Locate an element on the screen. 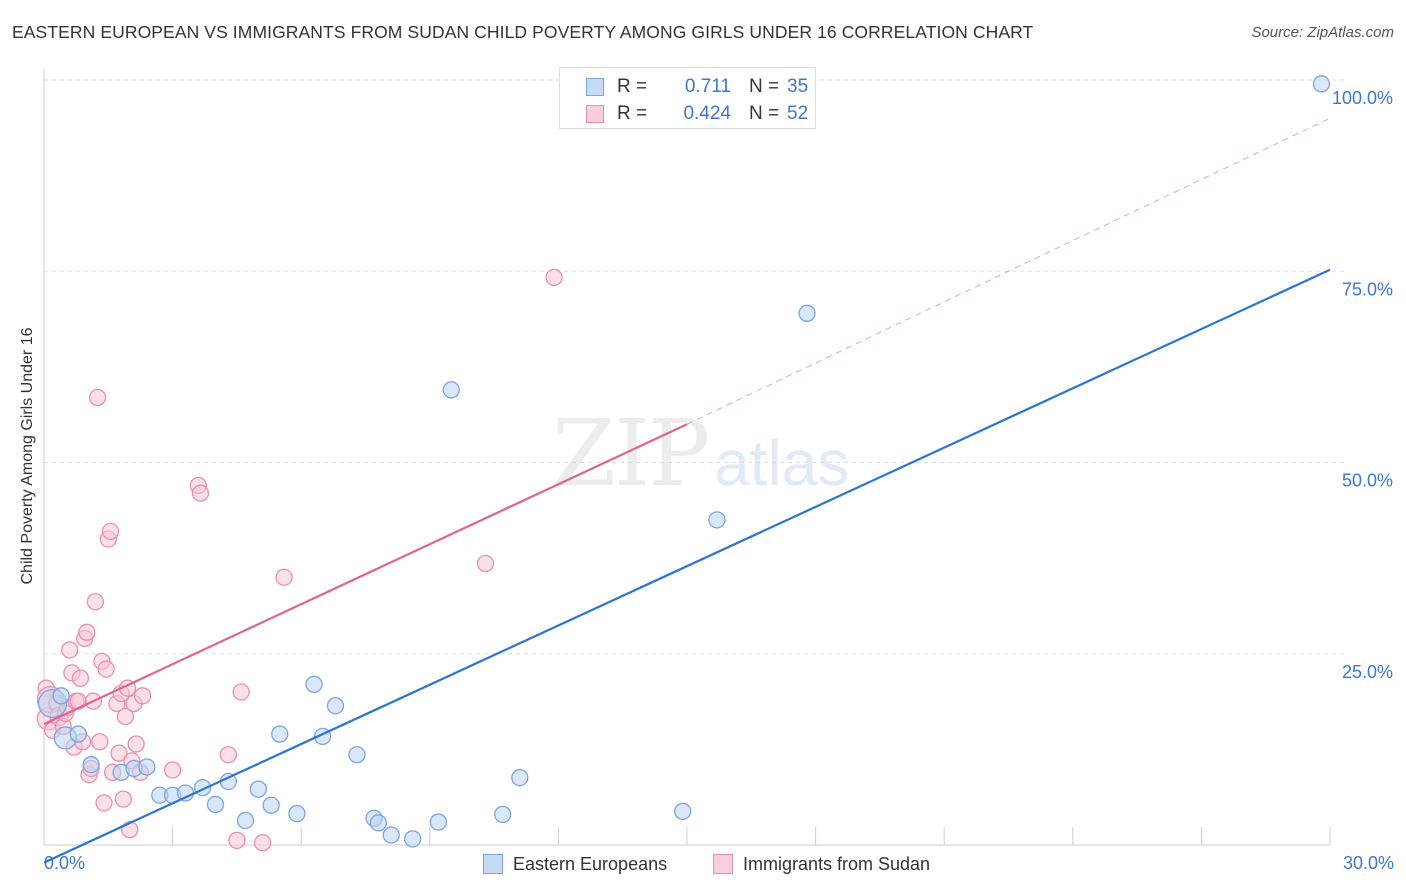 The image size is (1406, 892). x-tick-label: 0.0% is located at coordinates (64, 863).